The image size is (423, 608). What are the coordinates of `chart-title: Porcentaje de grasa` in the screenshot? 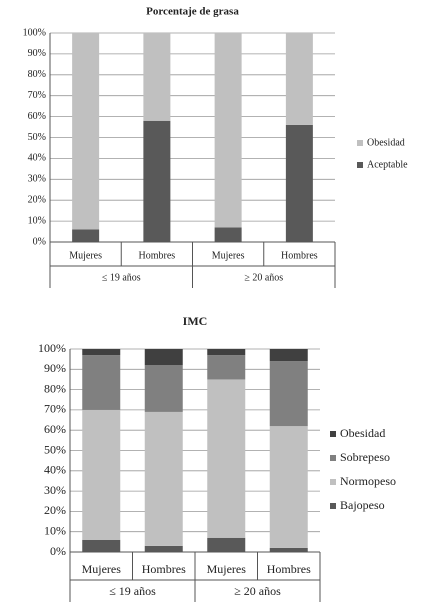 It's located at (192, 12).